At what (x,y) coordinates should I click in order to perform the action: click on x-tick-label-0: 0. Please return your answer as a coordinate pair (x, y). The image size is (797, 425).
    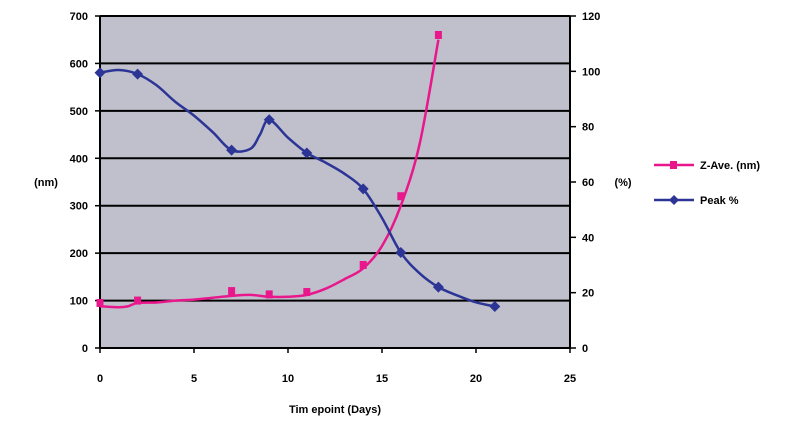
    Looking at the image, I should click on (100, 379).